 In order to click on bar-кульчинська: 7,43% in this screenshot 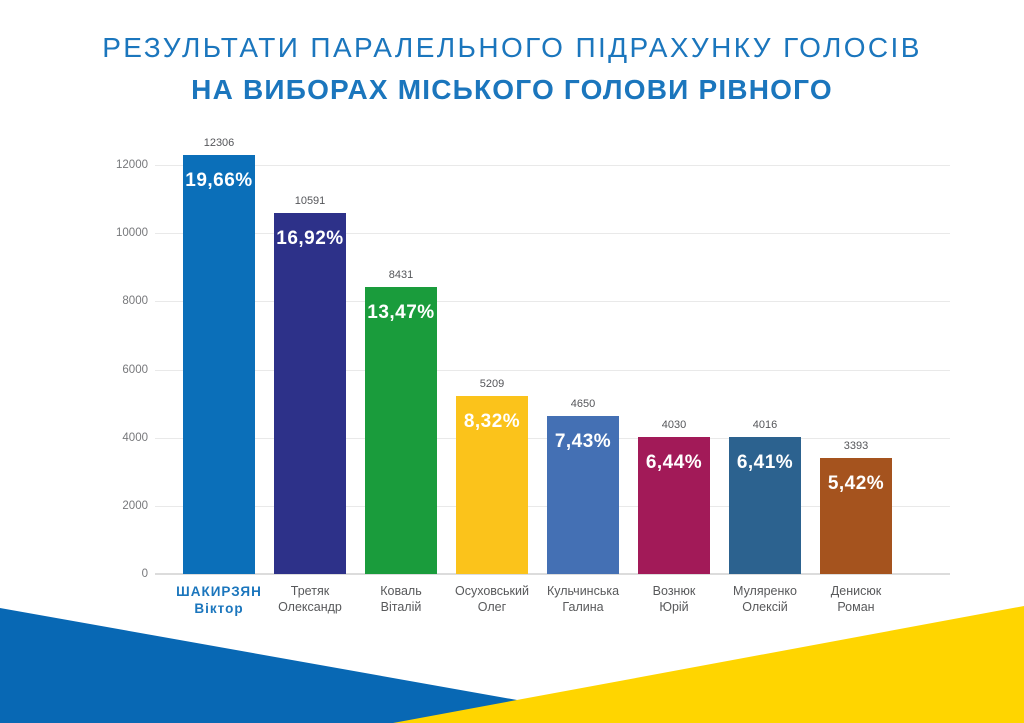, I will do `click(583, 494)`.